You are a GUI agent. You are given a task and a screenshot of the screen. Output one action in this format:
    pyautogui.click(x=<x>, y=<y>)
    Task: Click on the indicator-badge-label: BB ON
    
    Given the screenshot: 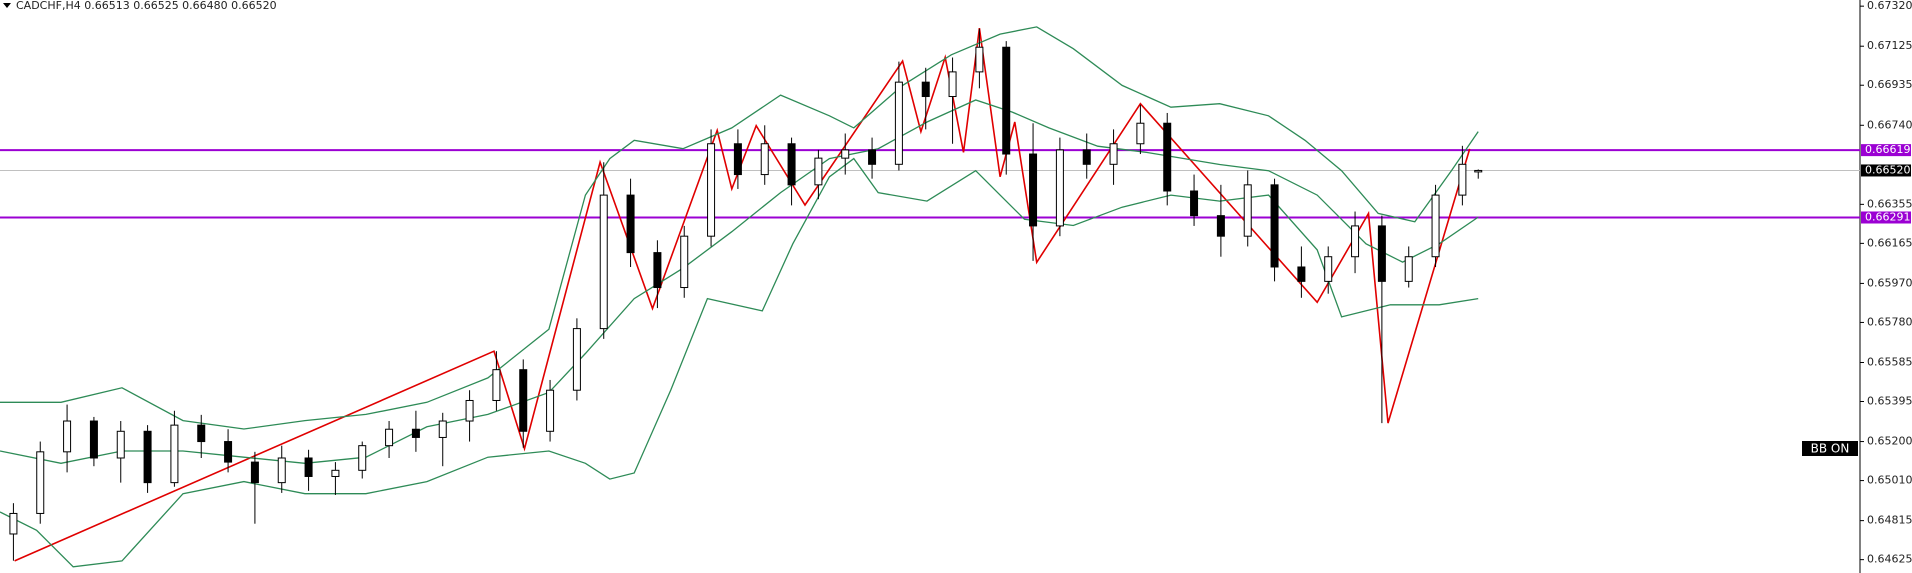 What is the action you would take?
    pyautogui.click(x=1830, y=449)
    